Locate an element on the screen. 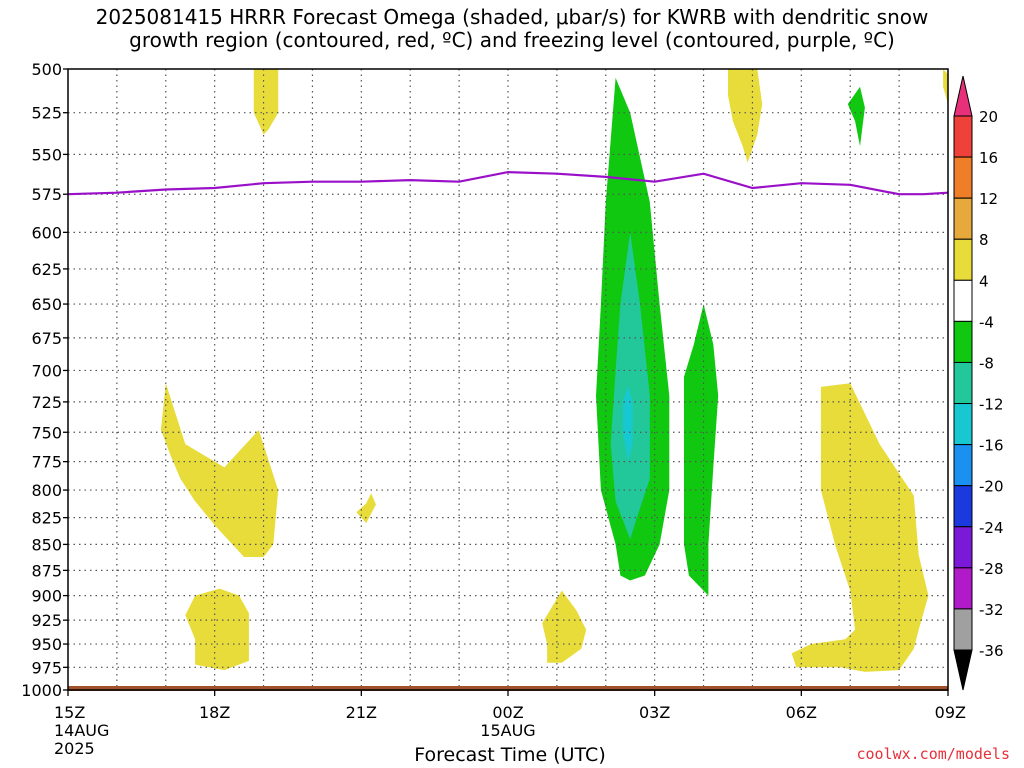 This screenshot has height=768, width=1024. y-tick-label-675: 675 is located at coordinates (46, 338).